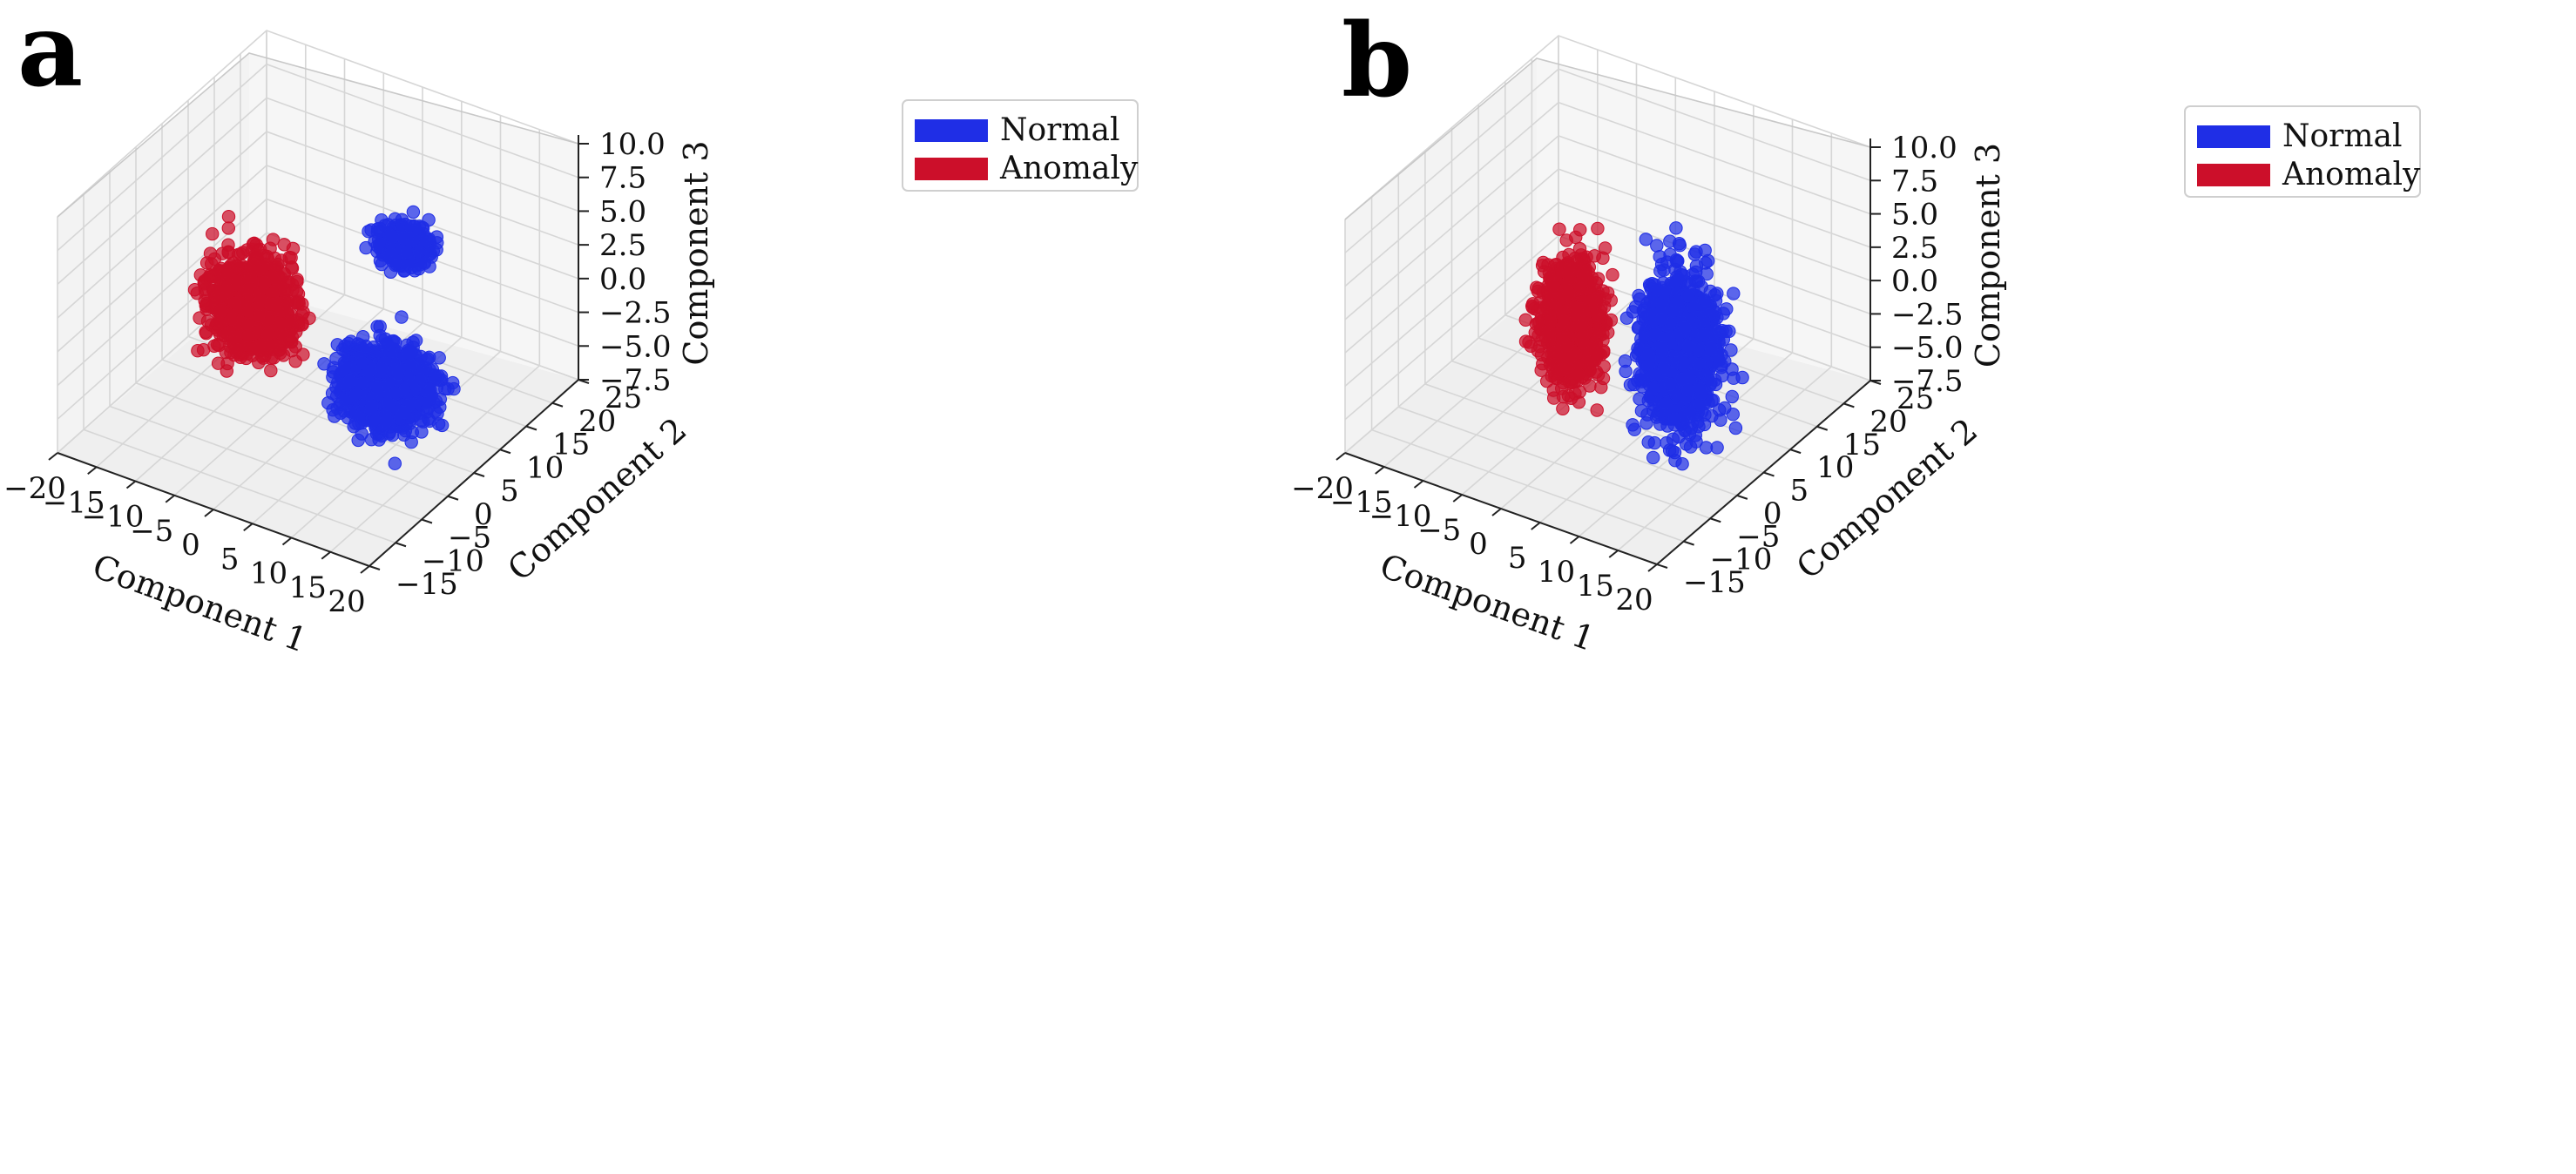 Image resolution: width=2576 pixels, height=1174 pixels. Describe the element at coordinates (951, 130) in the screenshot. I see `legend-swatch-normal` at that location.